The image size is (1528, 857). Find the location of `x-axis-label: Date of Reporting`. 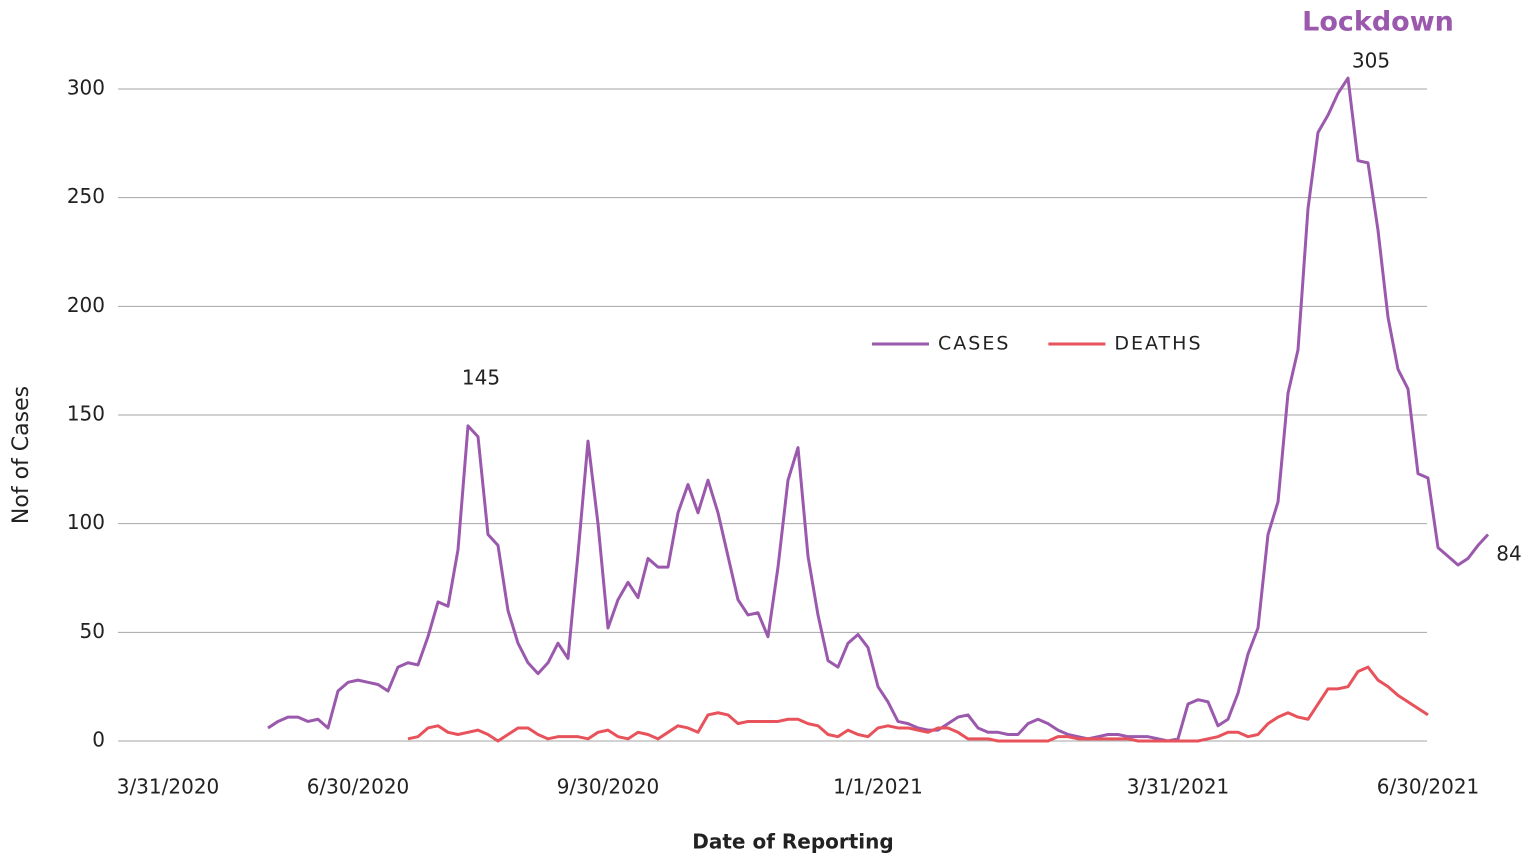

x-axis-label: Date of Reporting is located at coordinates (792, 842).